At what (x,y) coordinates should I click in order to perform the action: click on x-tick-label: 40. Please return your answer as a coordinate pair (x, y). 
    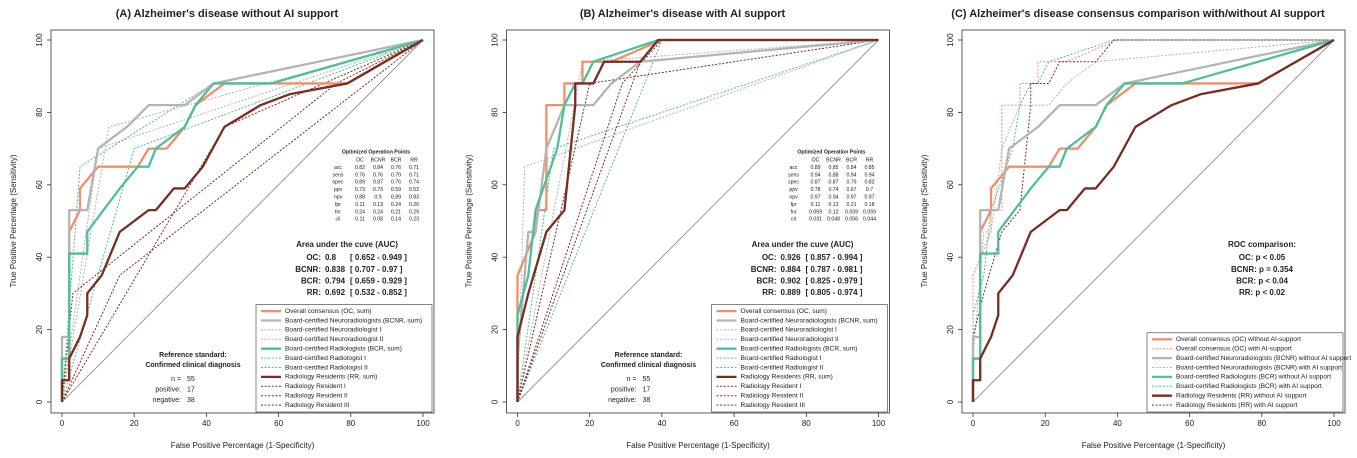
    Looking at the image, I should click on (206, 423).